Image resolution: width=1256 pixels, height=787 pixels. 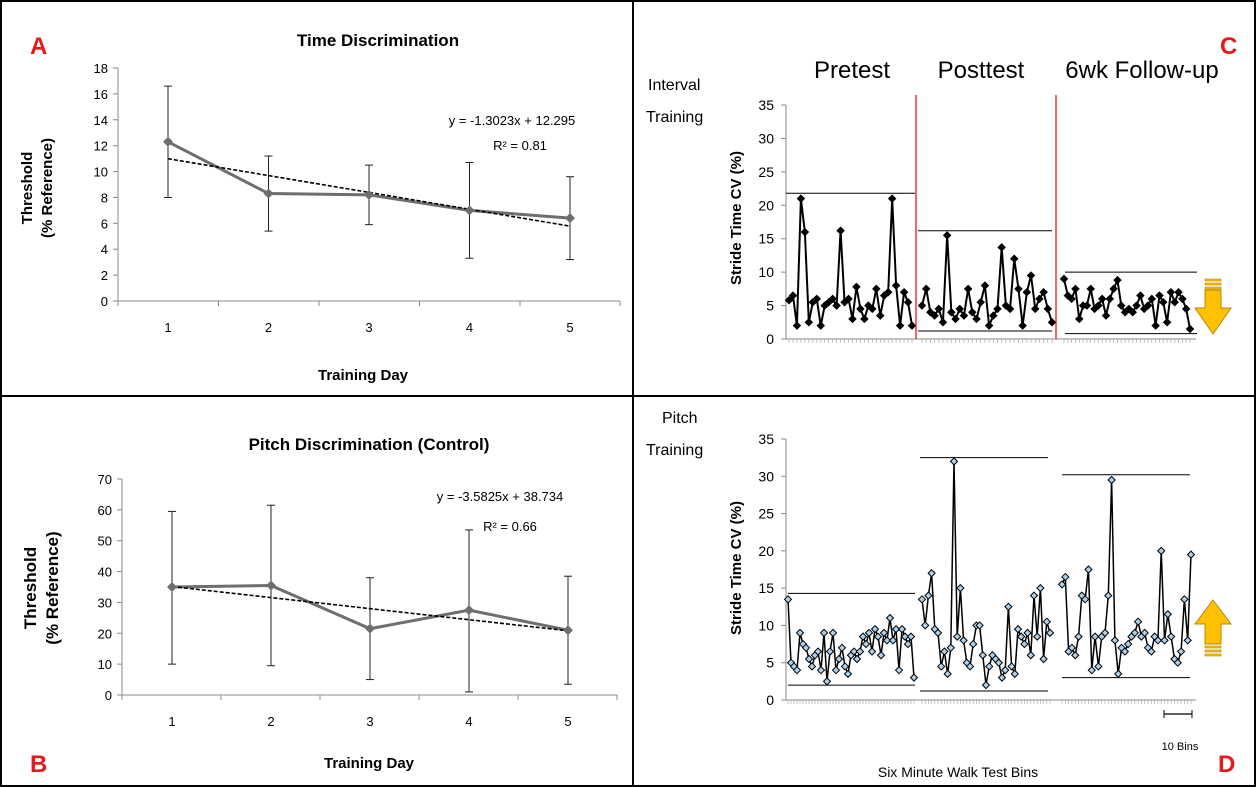 What do you see at coordinates (770, 306) in the screenshot?
I see `panel-c-y-tick-label: 5` at bounding box center [770, 306].